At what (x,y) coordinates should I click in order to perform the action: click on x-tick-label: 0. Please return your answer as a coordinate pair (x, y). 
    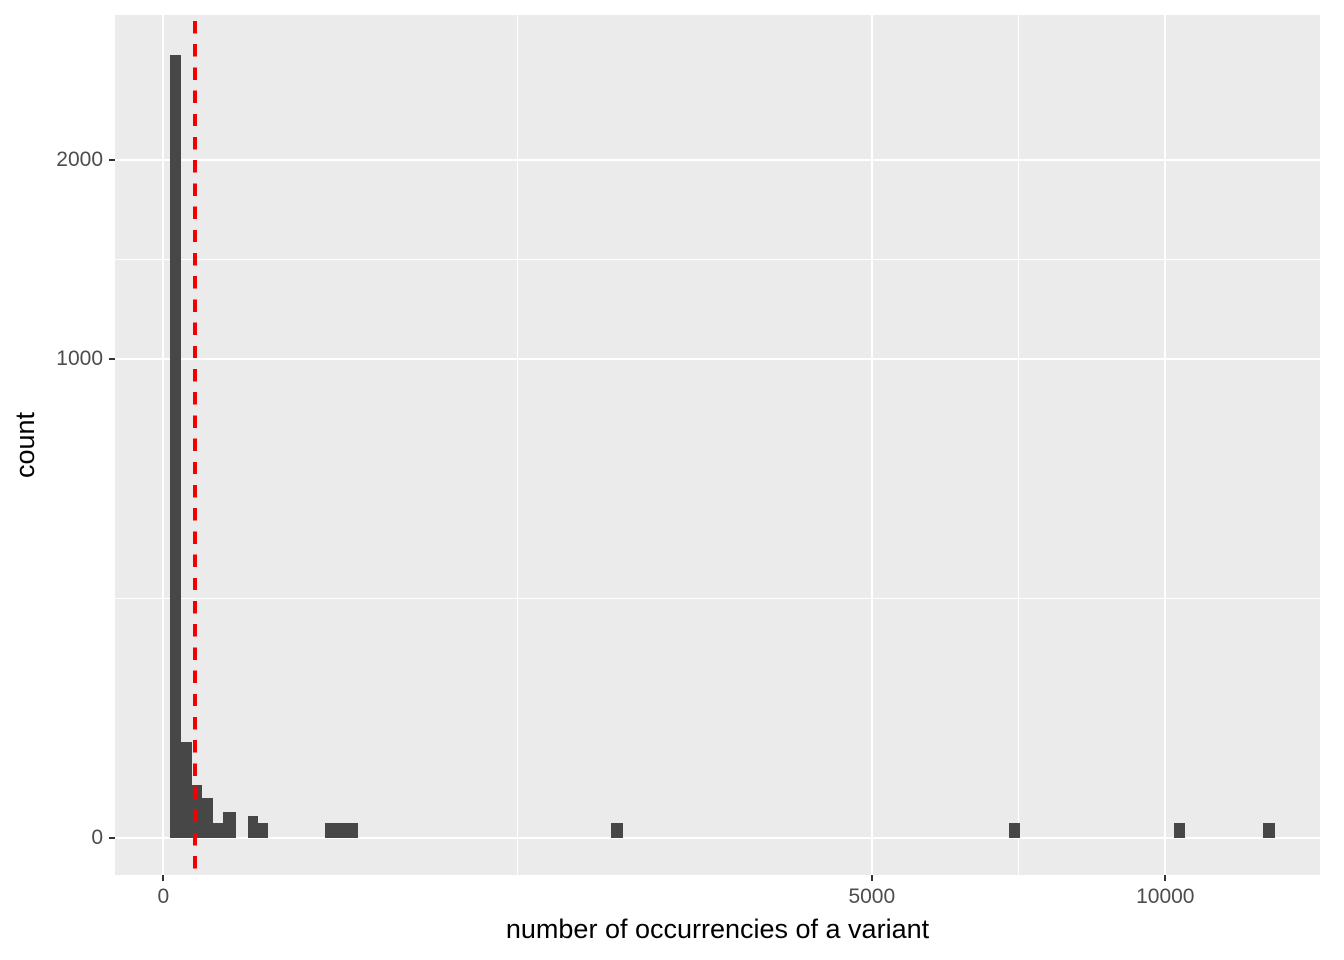
    Looking at the image, I should click on (163, 896).